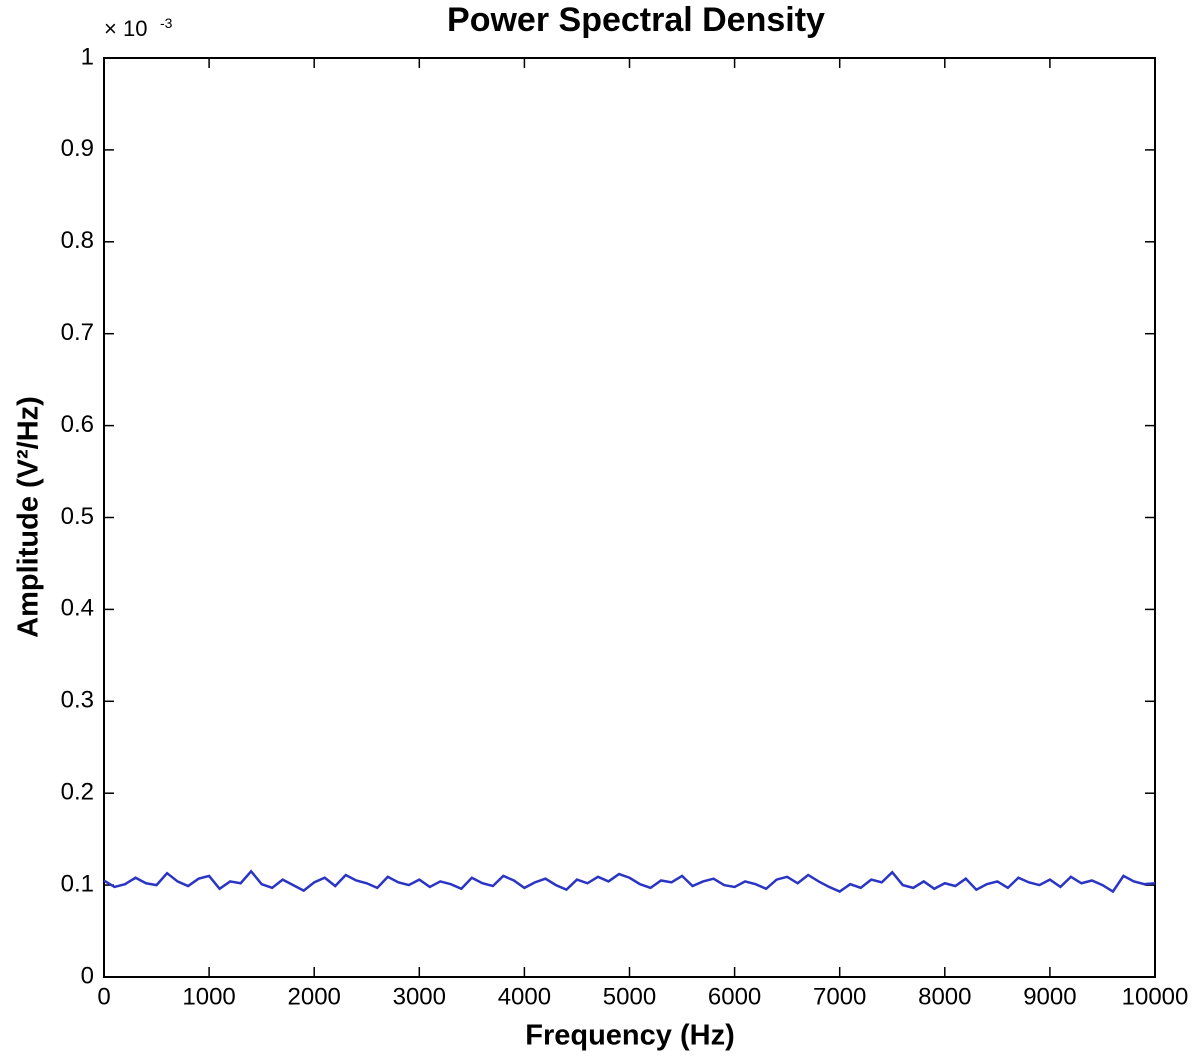 This screenshot has height=1062, width=1196. I want to click on x-tick-label: 1000, so click(208, 996).